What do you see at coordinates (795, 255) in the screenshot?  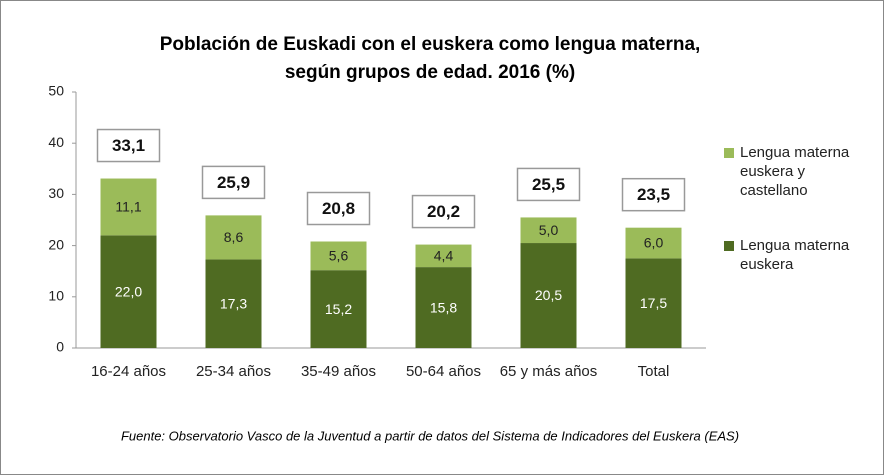 I see `legend-label: Lengua materna euskera` at bounding box center [795, 255].